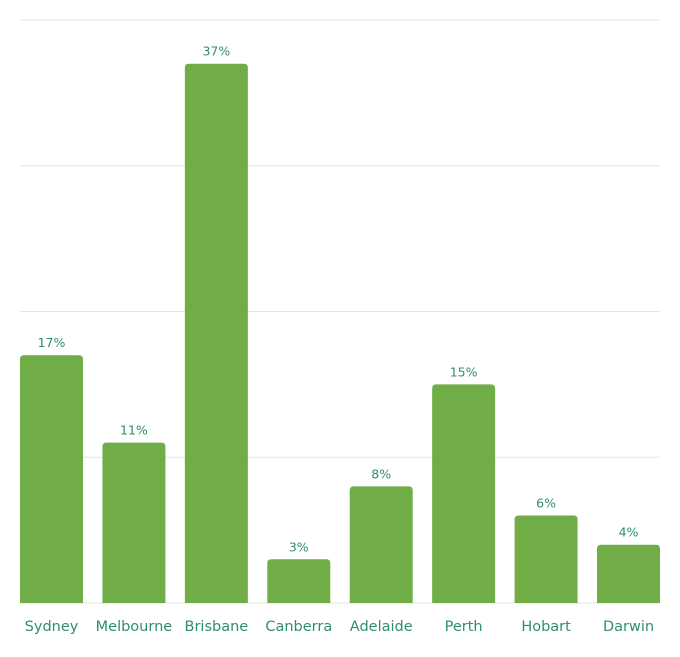 Image resolution: width=680 pixels, height=657 pixels. Describe the element at coordinates (381, 473) in the screenshot. I see `data-label: 8%` at that location.